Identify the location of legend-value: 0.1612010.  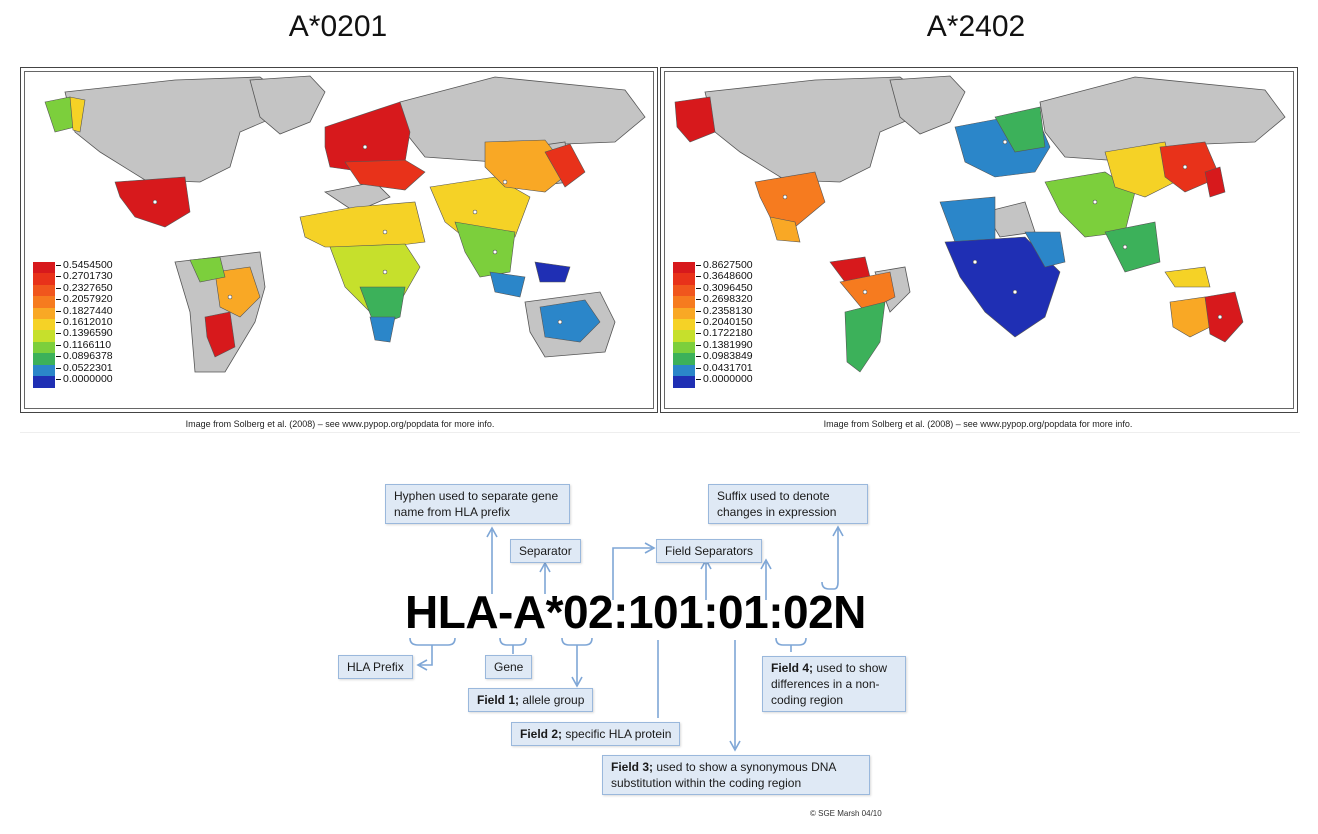
(84, 321).